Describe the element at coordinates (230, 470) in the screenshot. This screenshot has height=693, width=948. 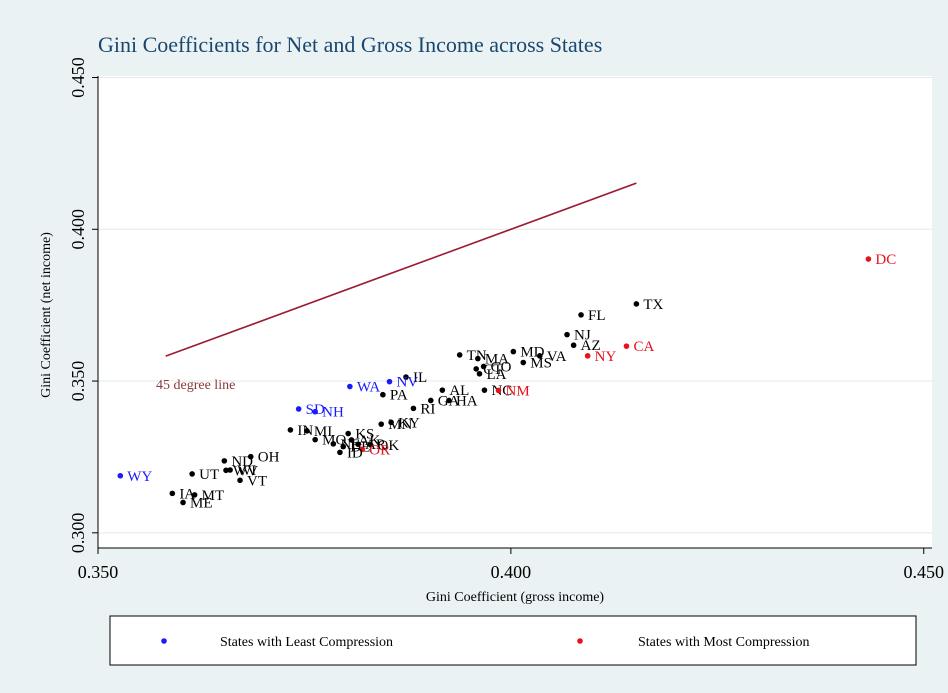
I see `point-wi` at that location.